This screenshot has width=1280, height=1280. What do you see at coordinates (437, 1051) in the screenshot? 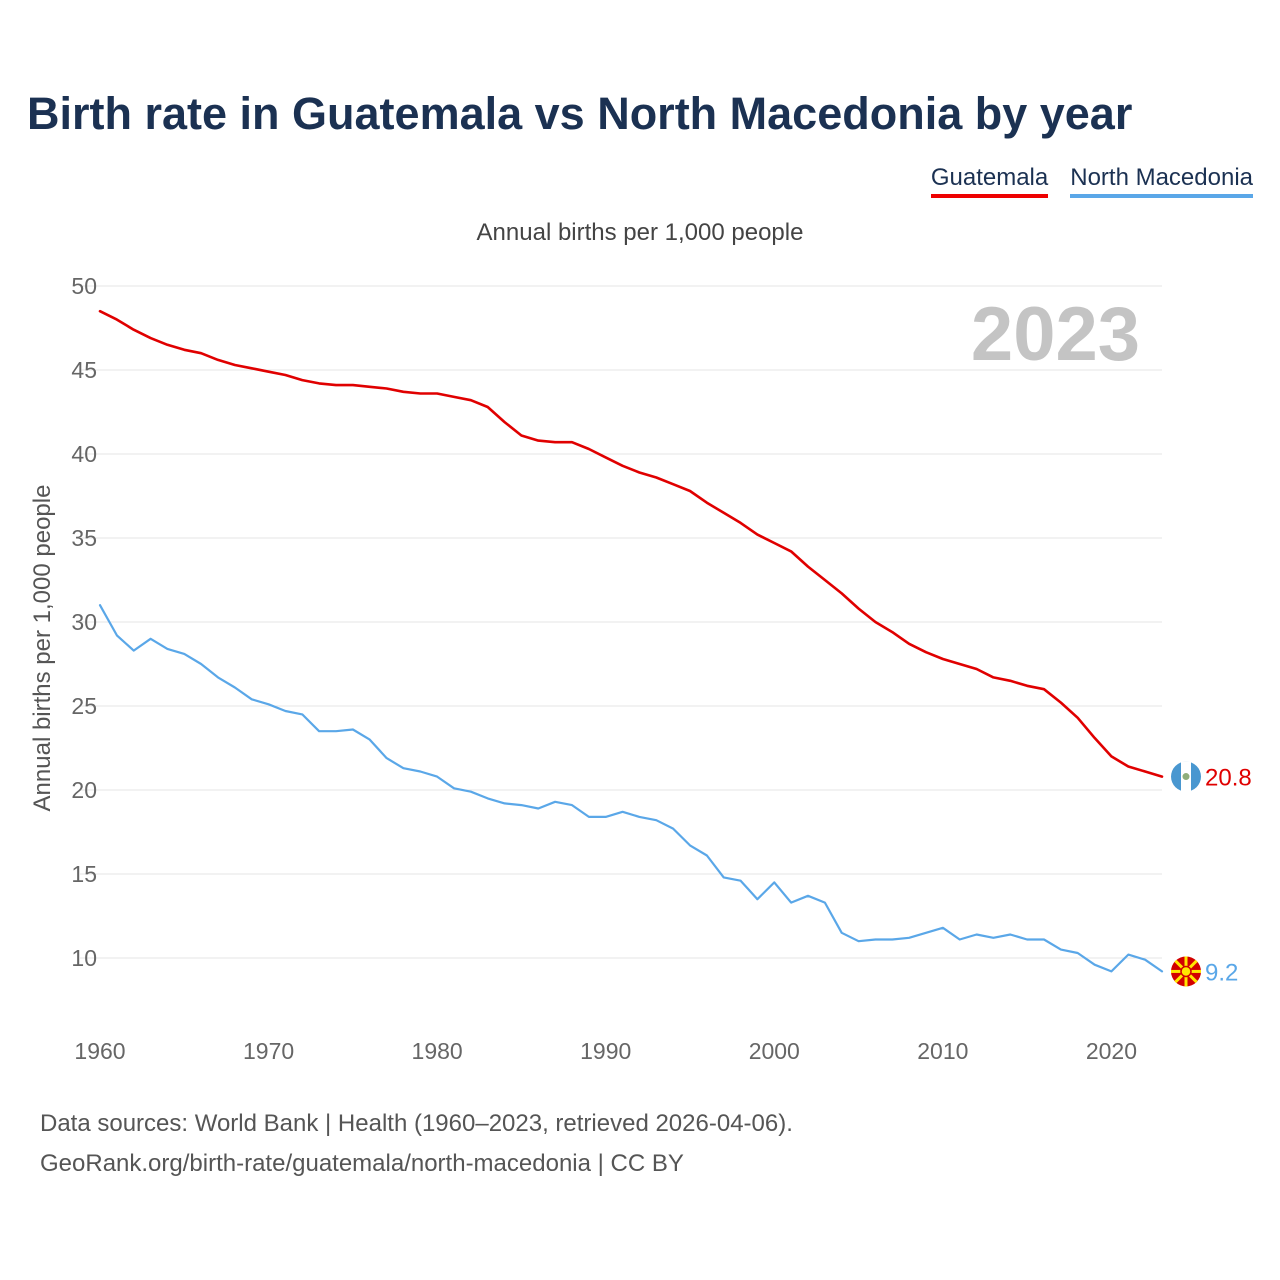
I see `x-tick-label: 1980` at bounding box center [437, 1051].